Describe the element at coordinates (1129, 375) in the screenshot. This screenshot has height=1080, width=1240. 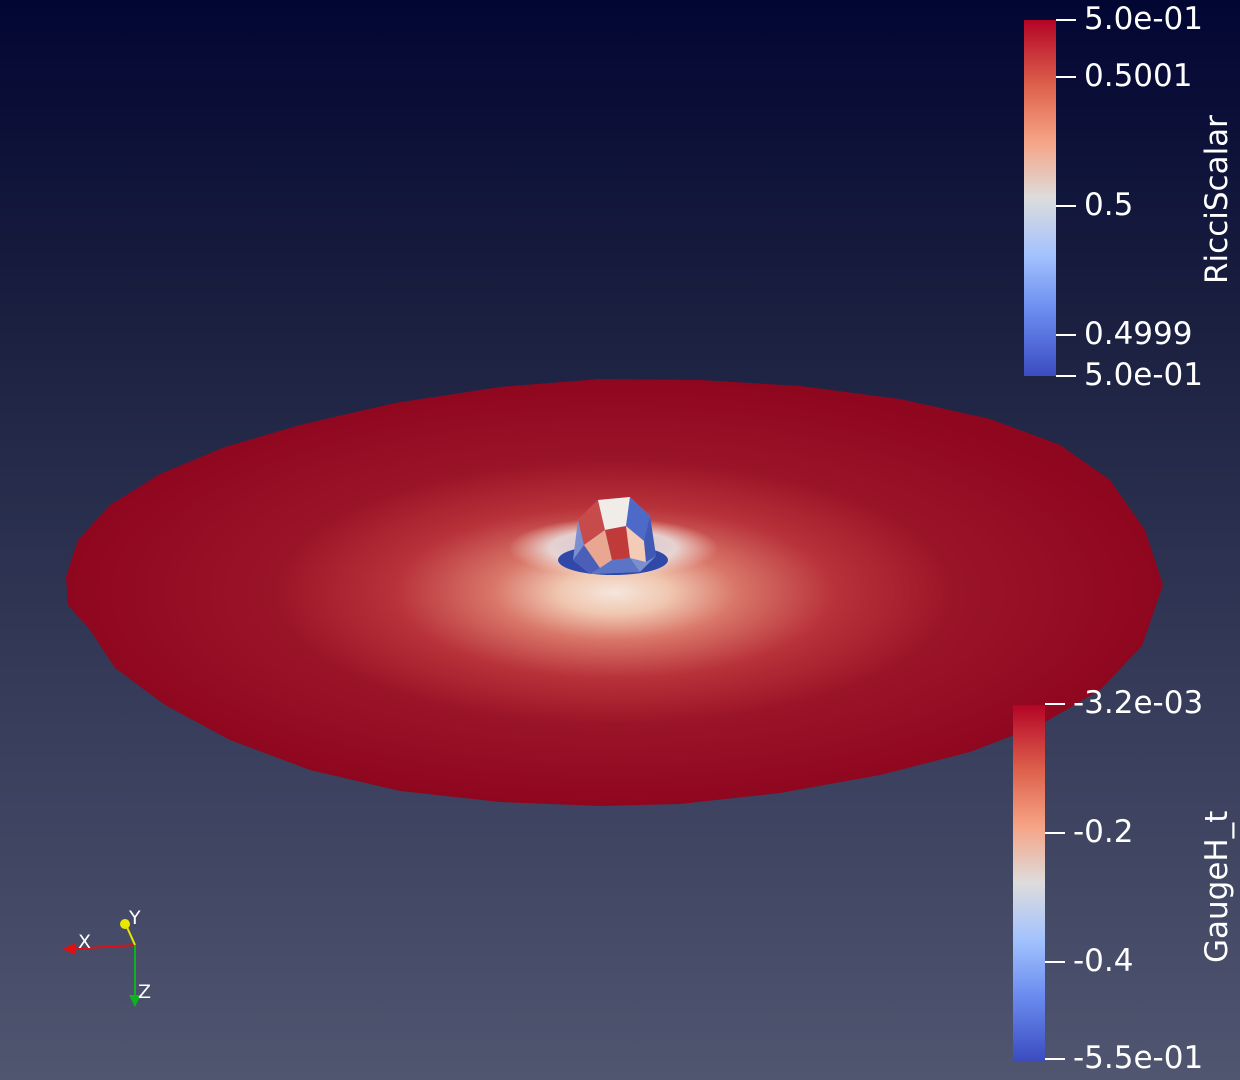
I see `ricci-tick-min: 5.0e-01` at that location.